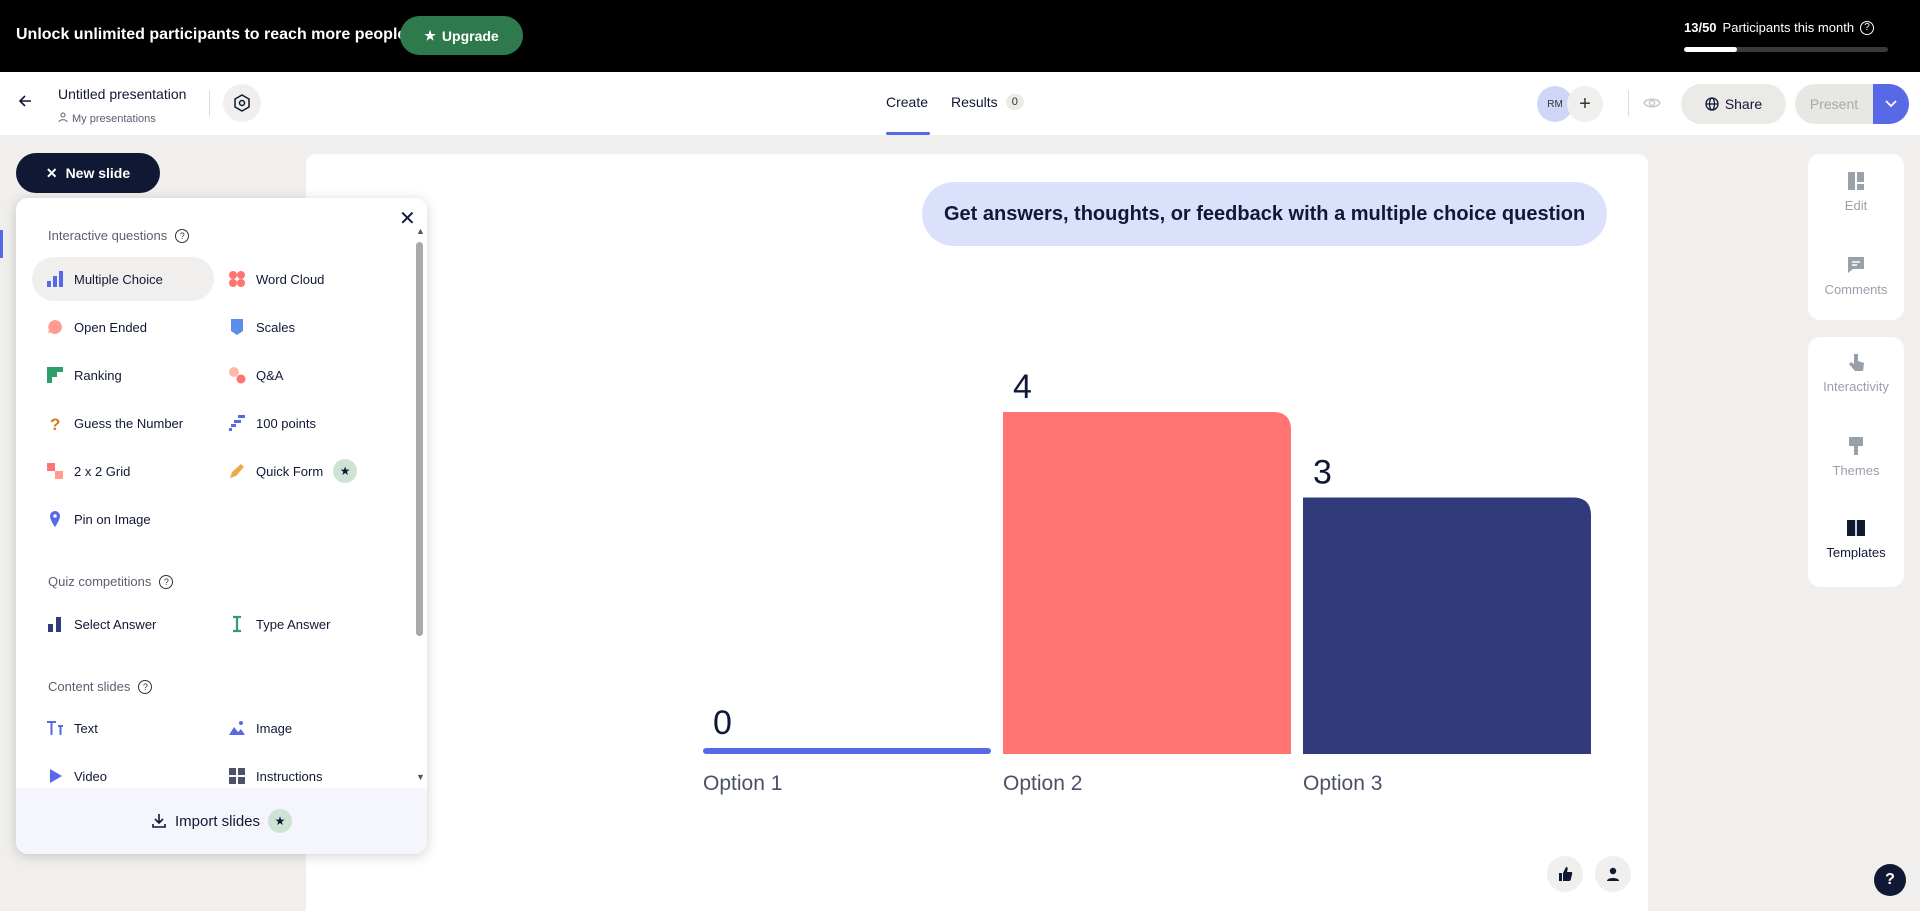  What do you see at coordinates (108, 235) in the screenshot?
I see `interactive-label-text: Interactive questions` at bounding box center [108, 235].